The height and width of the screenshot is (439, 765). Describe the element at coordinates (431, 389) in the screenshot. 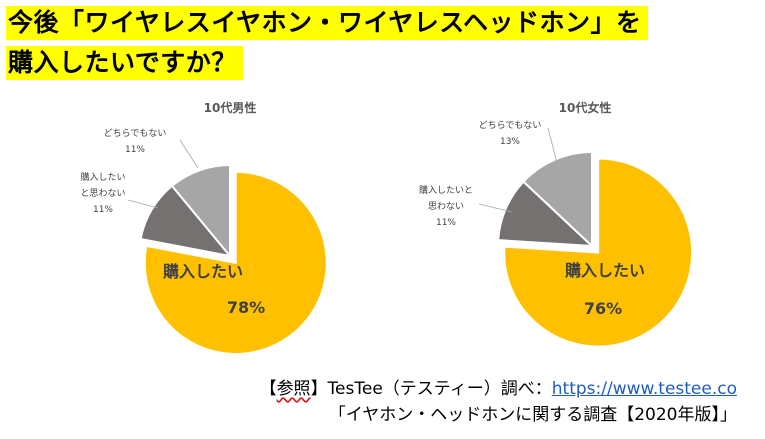

I see `source-text: 】TesTee（テスティー）調べ：` at that location.